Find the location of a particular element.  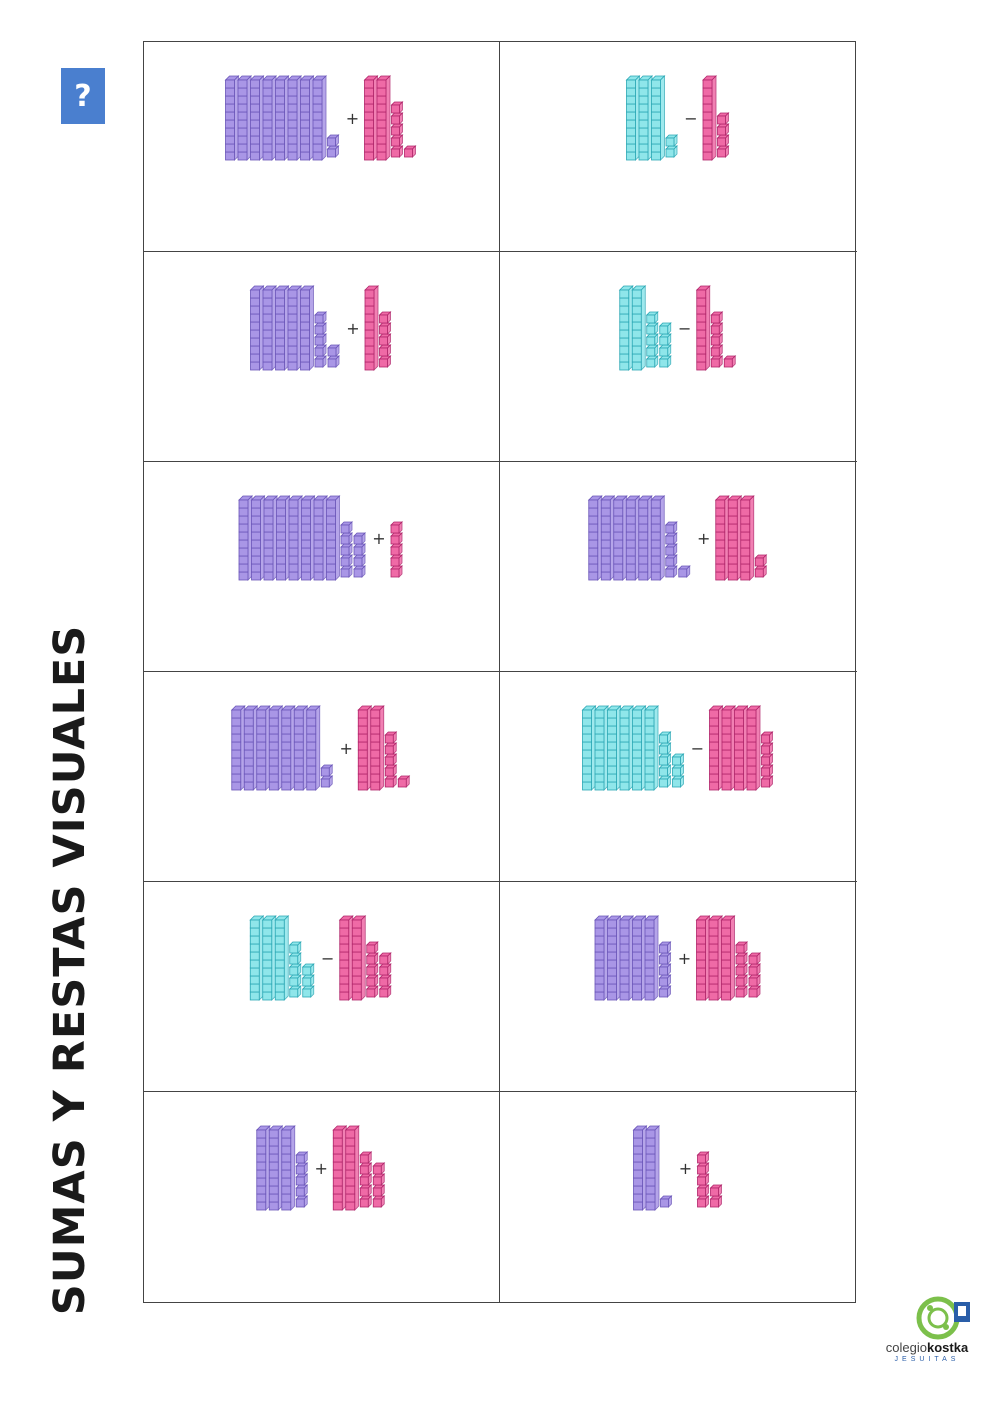

logo-wordmark: colegiokostka is located at coordinates (927, 1347).